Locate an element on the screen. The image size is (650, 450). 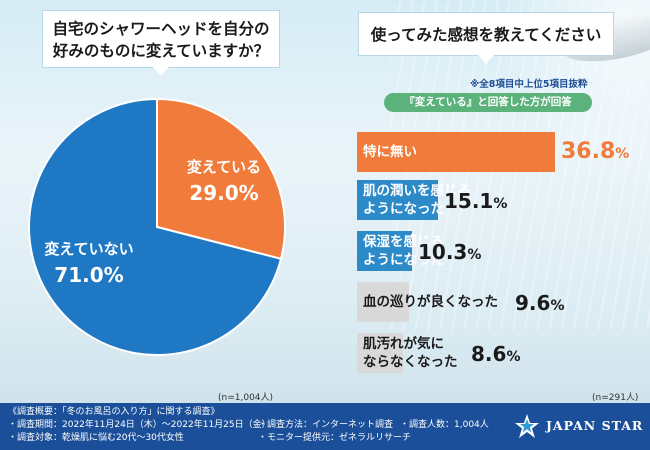
brand-name: JAPAN STAR is located at coordinates (595, 425).